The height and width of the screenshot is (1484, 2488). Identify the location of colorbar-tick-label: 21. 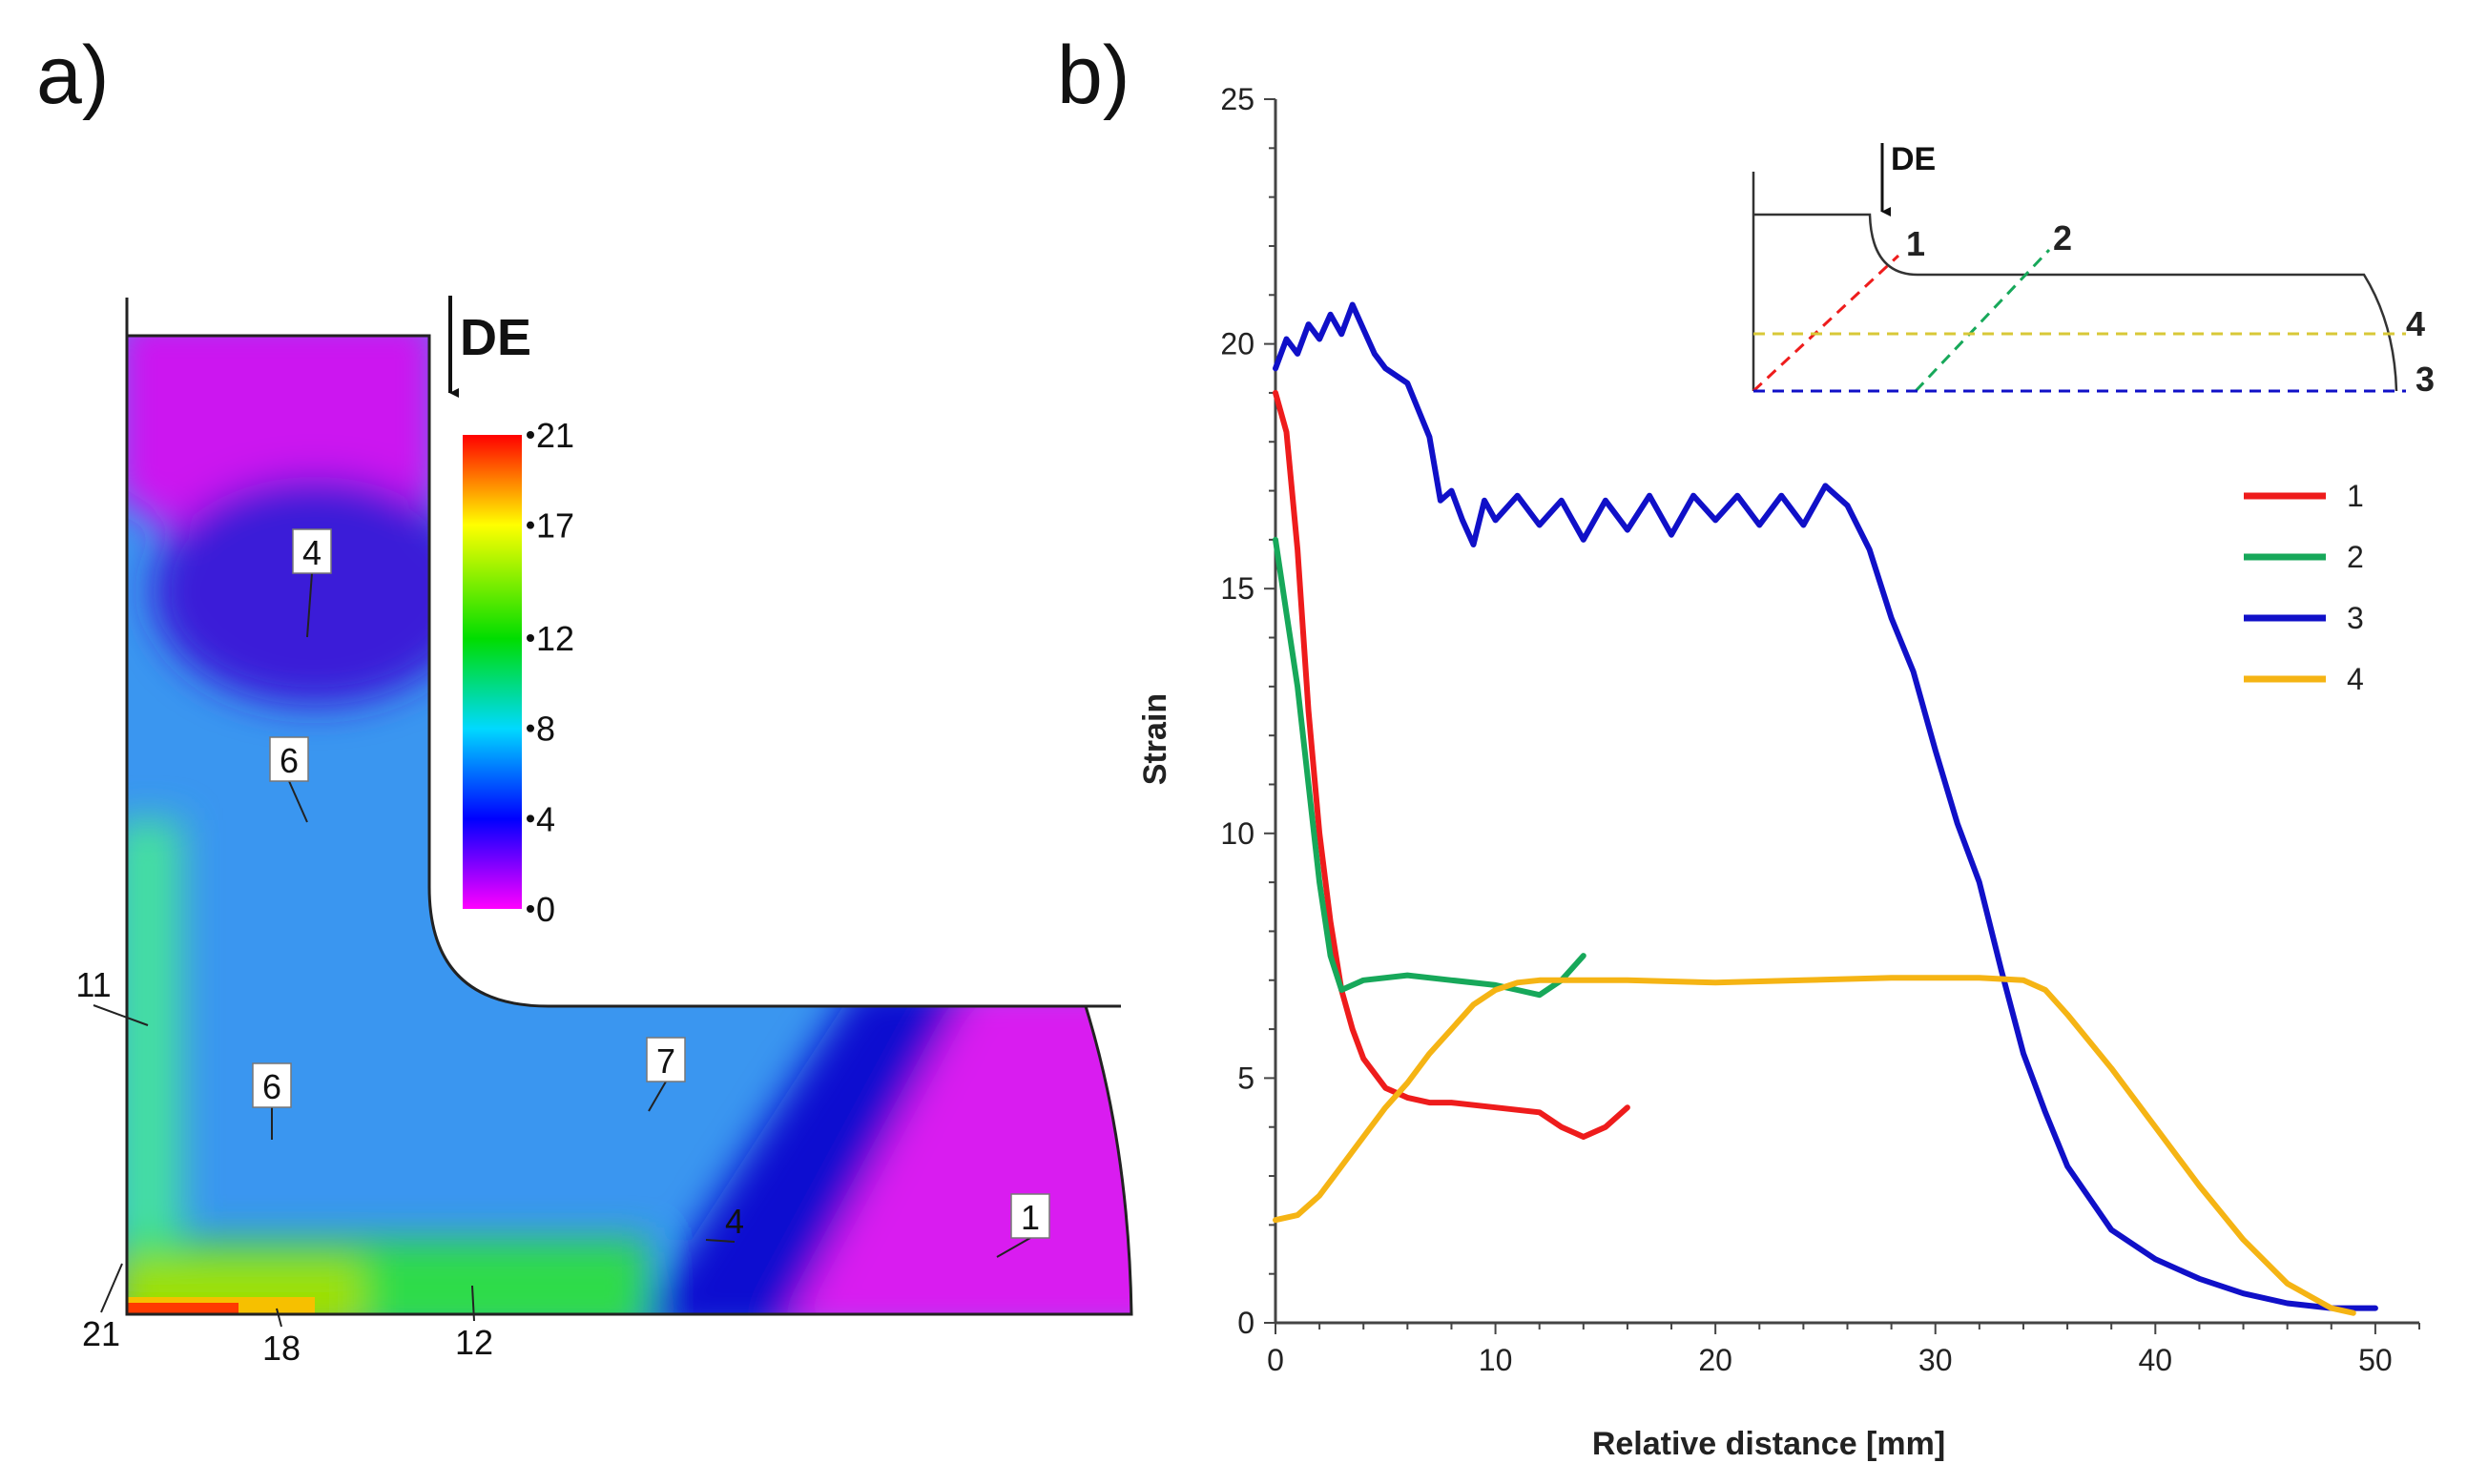
(555, 435).